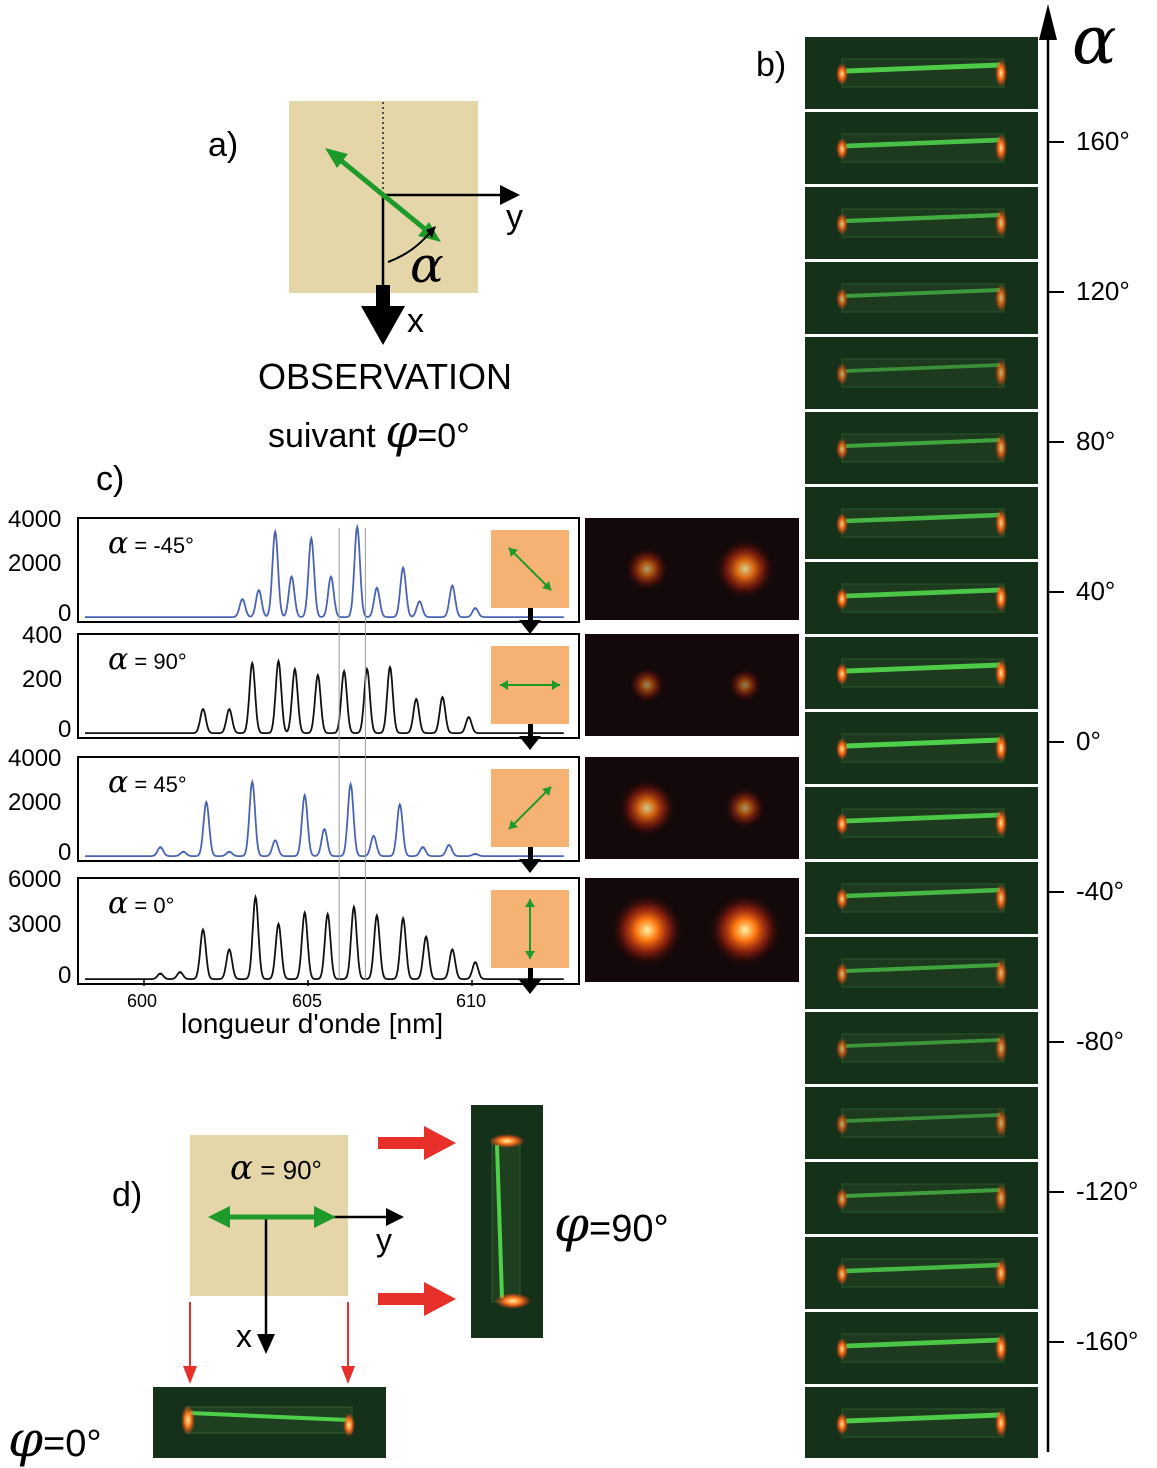 The height and width of the screenshot is (1468, 1157). What do you see at coordinates (312, 1023) in the screenshot?
I see `x-axis-label: longueur d'onde [nm]` at bounding box center [312, 1023].